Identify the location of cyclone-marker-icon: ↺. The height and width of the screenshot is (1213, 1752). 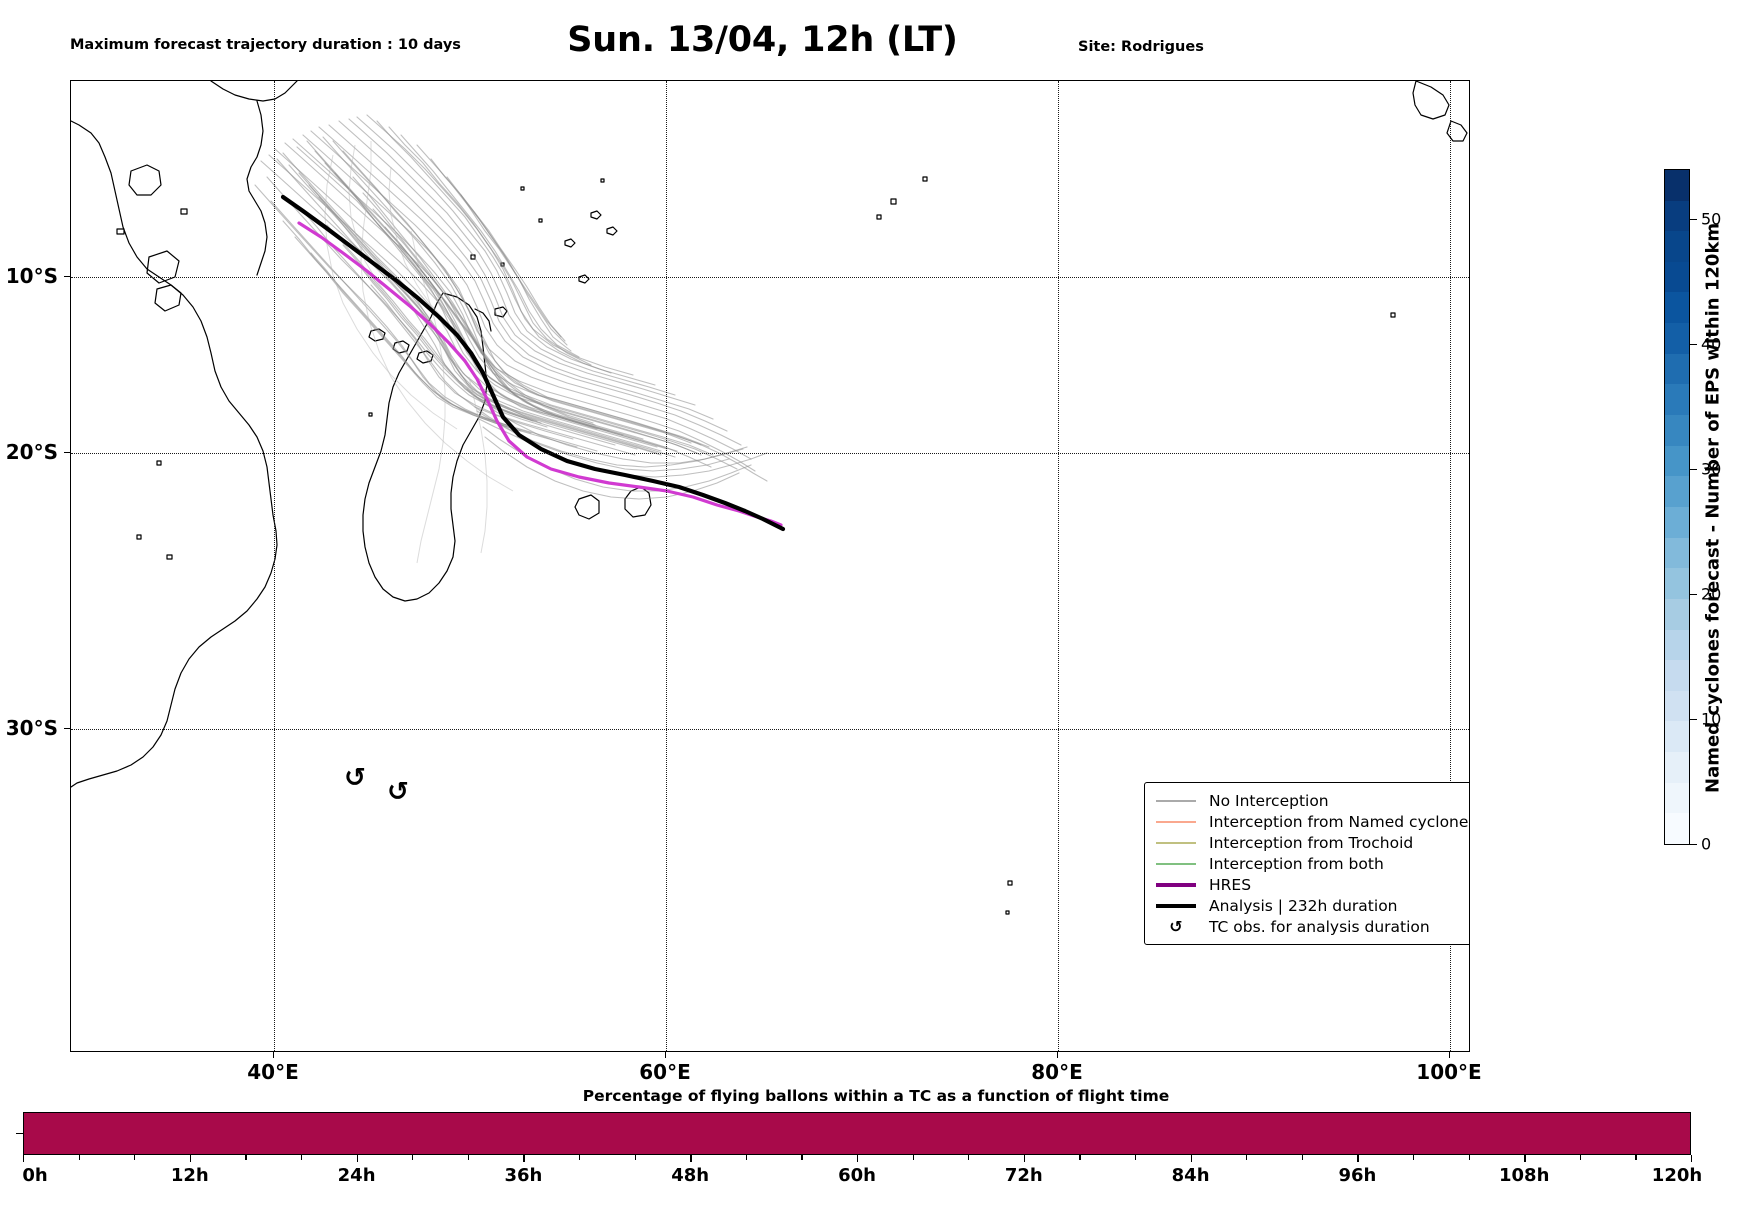
(1176, 926).